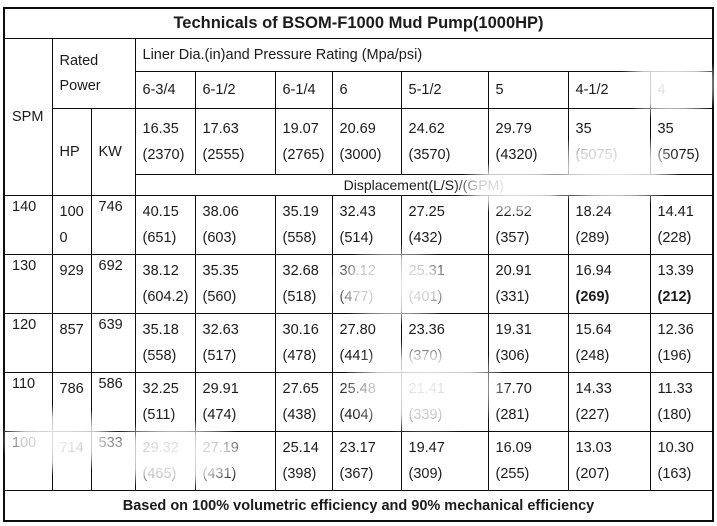 This screenshot has width=717, height=526. I want to click on displacement-cell: 25.48 (404), so click(366, 402).